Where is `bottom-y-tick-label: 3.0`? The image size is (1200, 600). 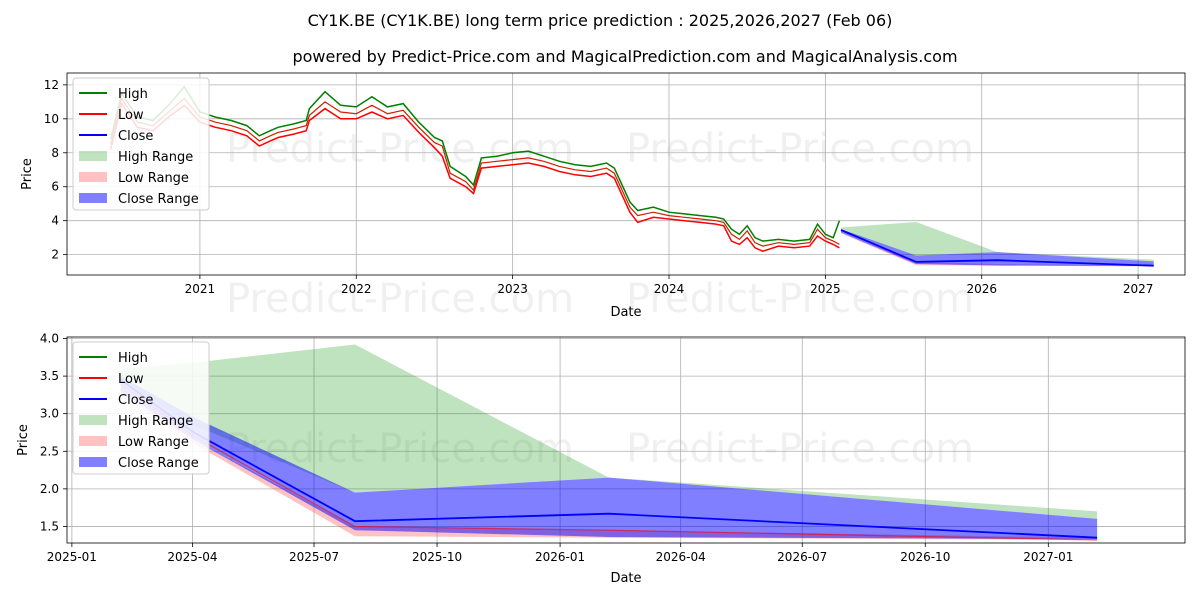
bottom-y-tick-label: 3.0 is located at coordinates (49, 414).